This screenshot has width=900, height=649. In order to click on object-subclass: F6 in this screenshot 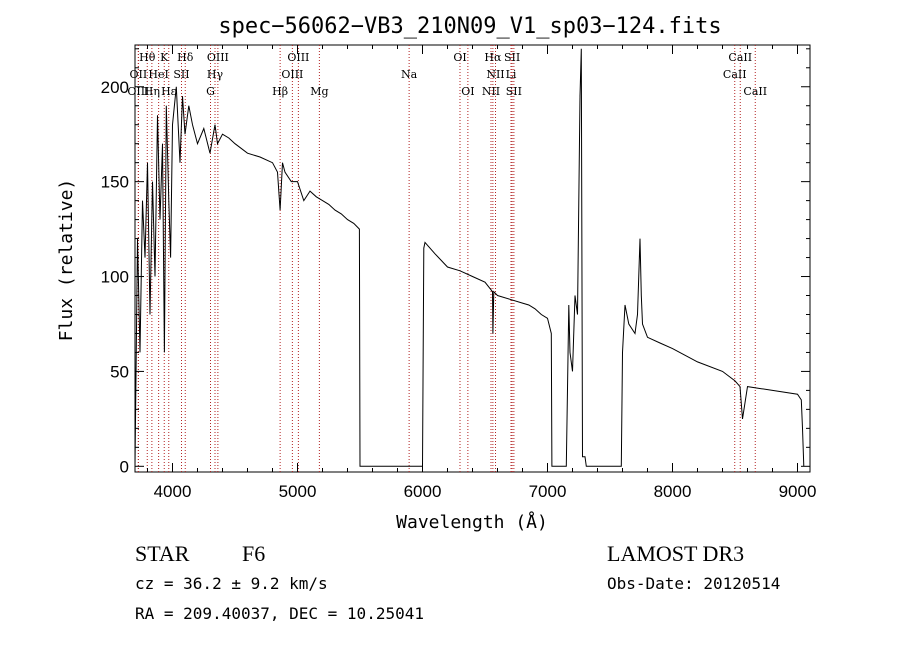, I will do `click(253, 553)`.